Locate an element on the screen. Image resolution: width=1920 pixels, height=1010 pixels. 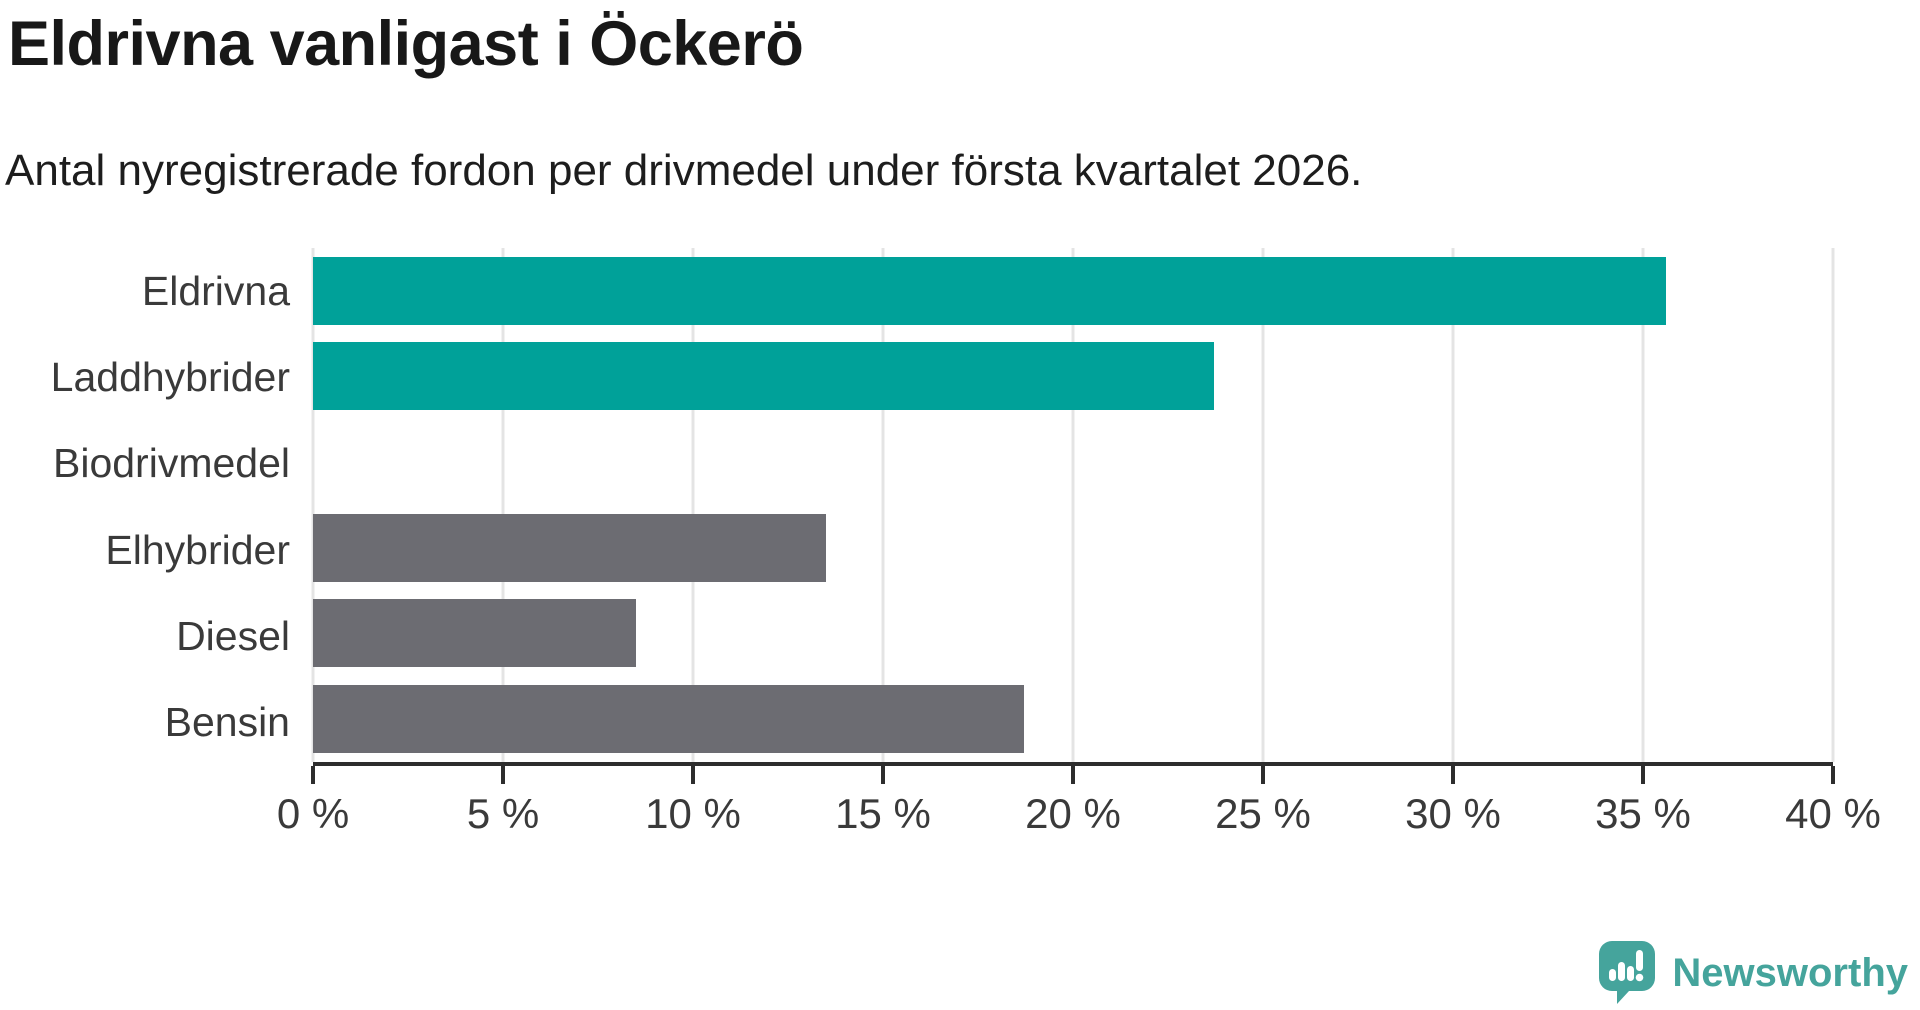
brand-logo: Newsworthy is located at coordinates (1753, 973).